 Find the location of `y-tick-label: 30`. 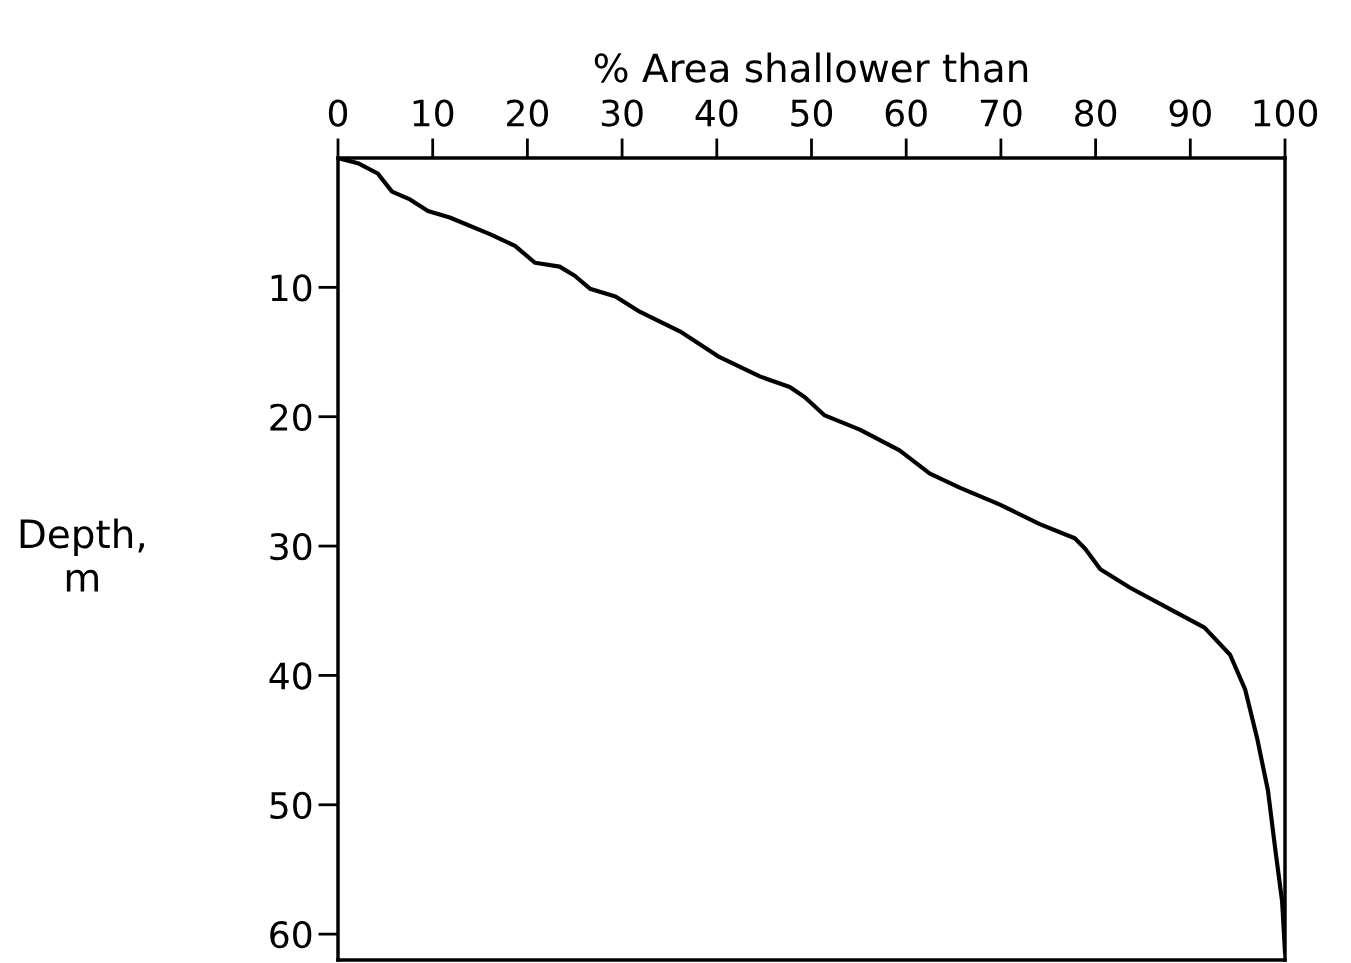

y-tick-label: 30 is located at coordinates (291, 546).